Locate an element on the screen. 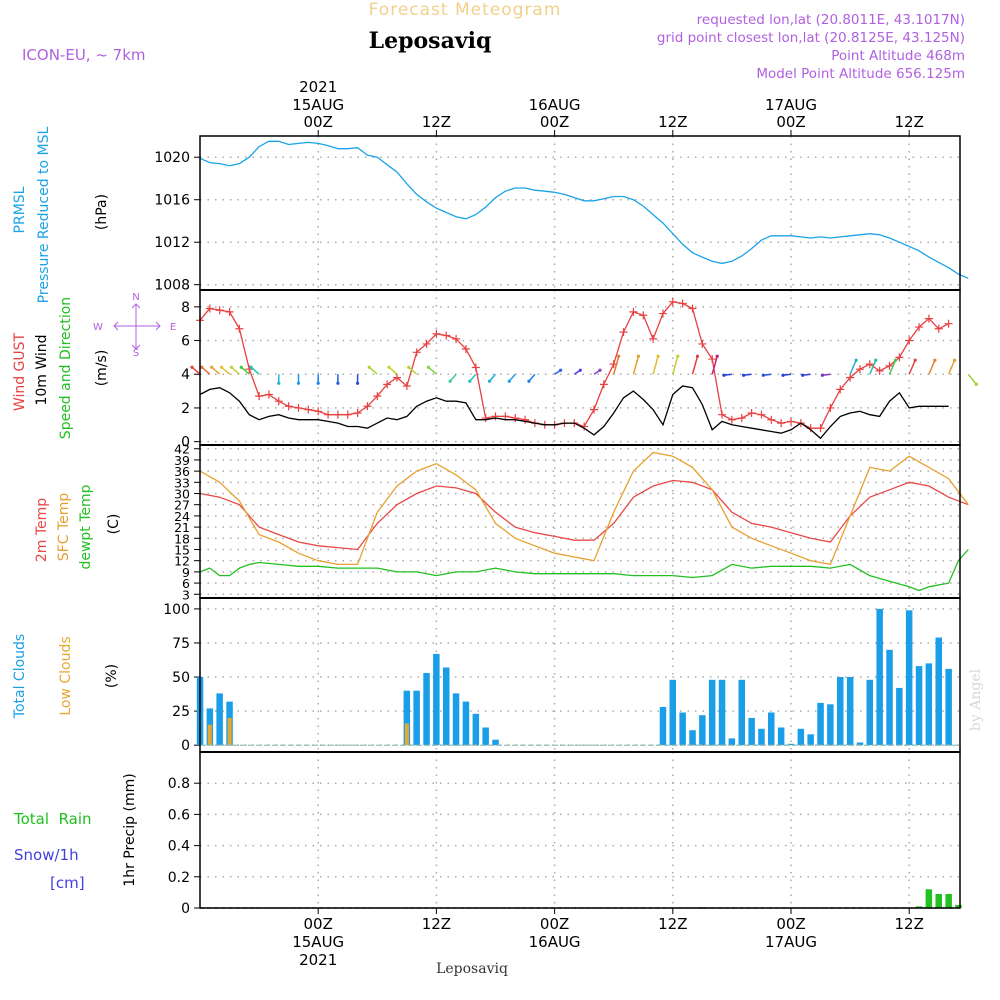 This screenshot has width=1000, height=1000. pressure-ylabels: PRMSL Pressure Reduced to MSL (hPa) is located at coordinates (61, 214).